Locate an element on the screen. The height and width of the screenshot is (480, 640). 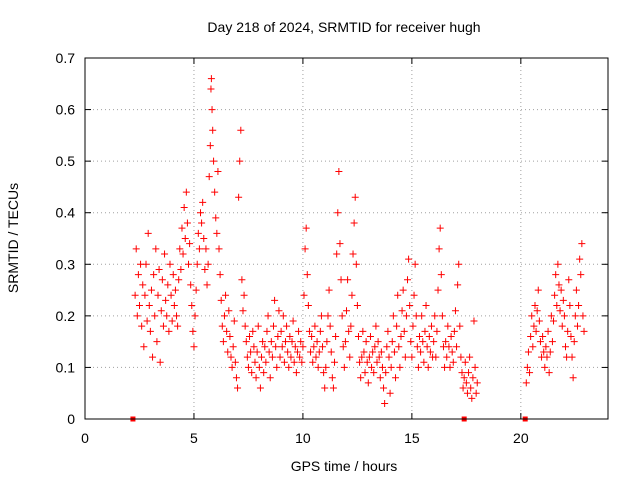
y-tick-label: 0.7 is located at coordinates (66, 58).